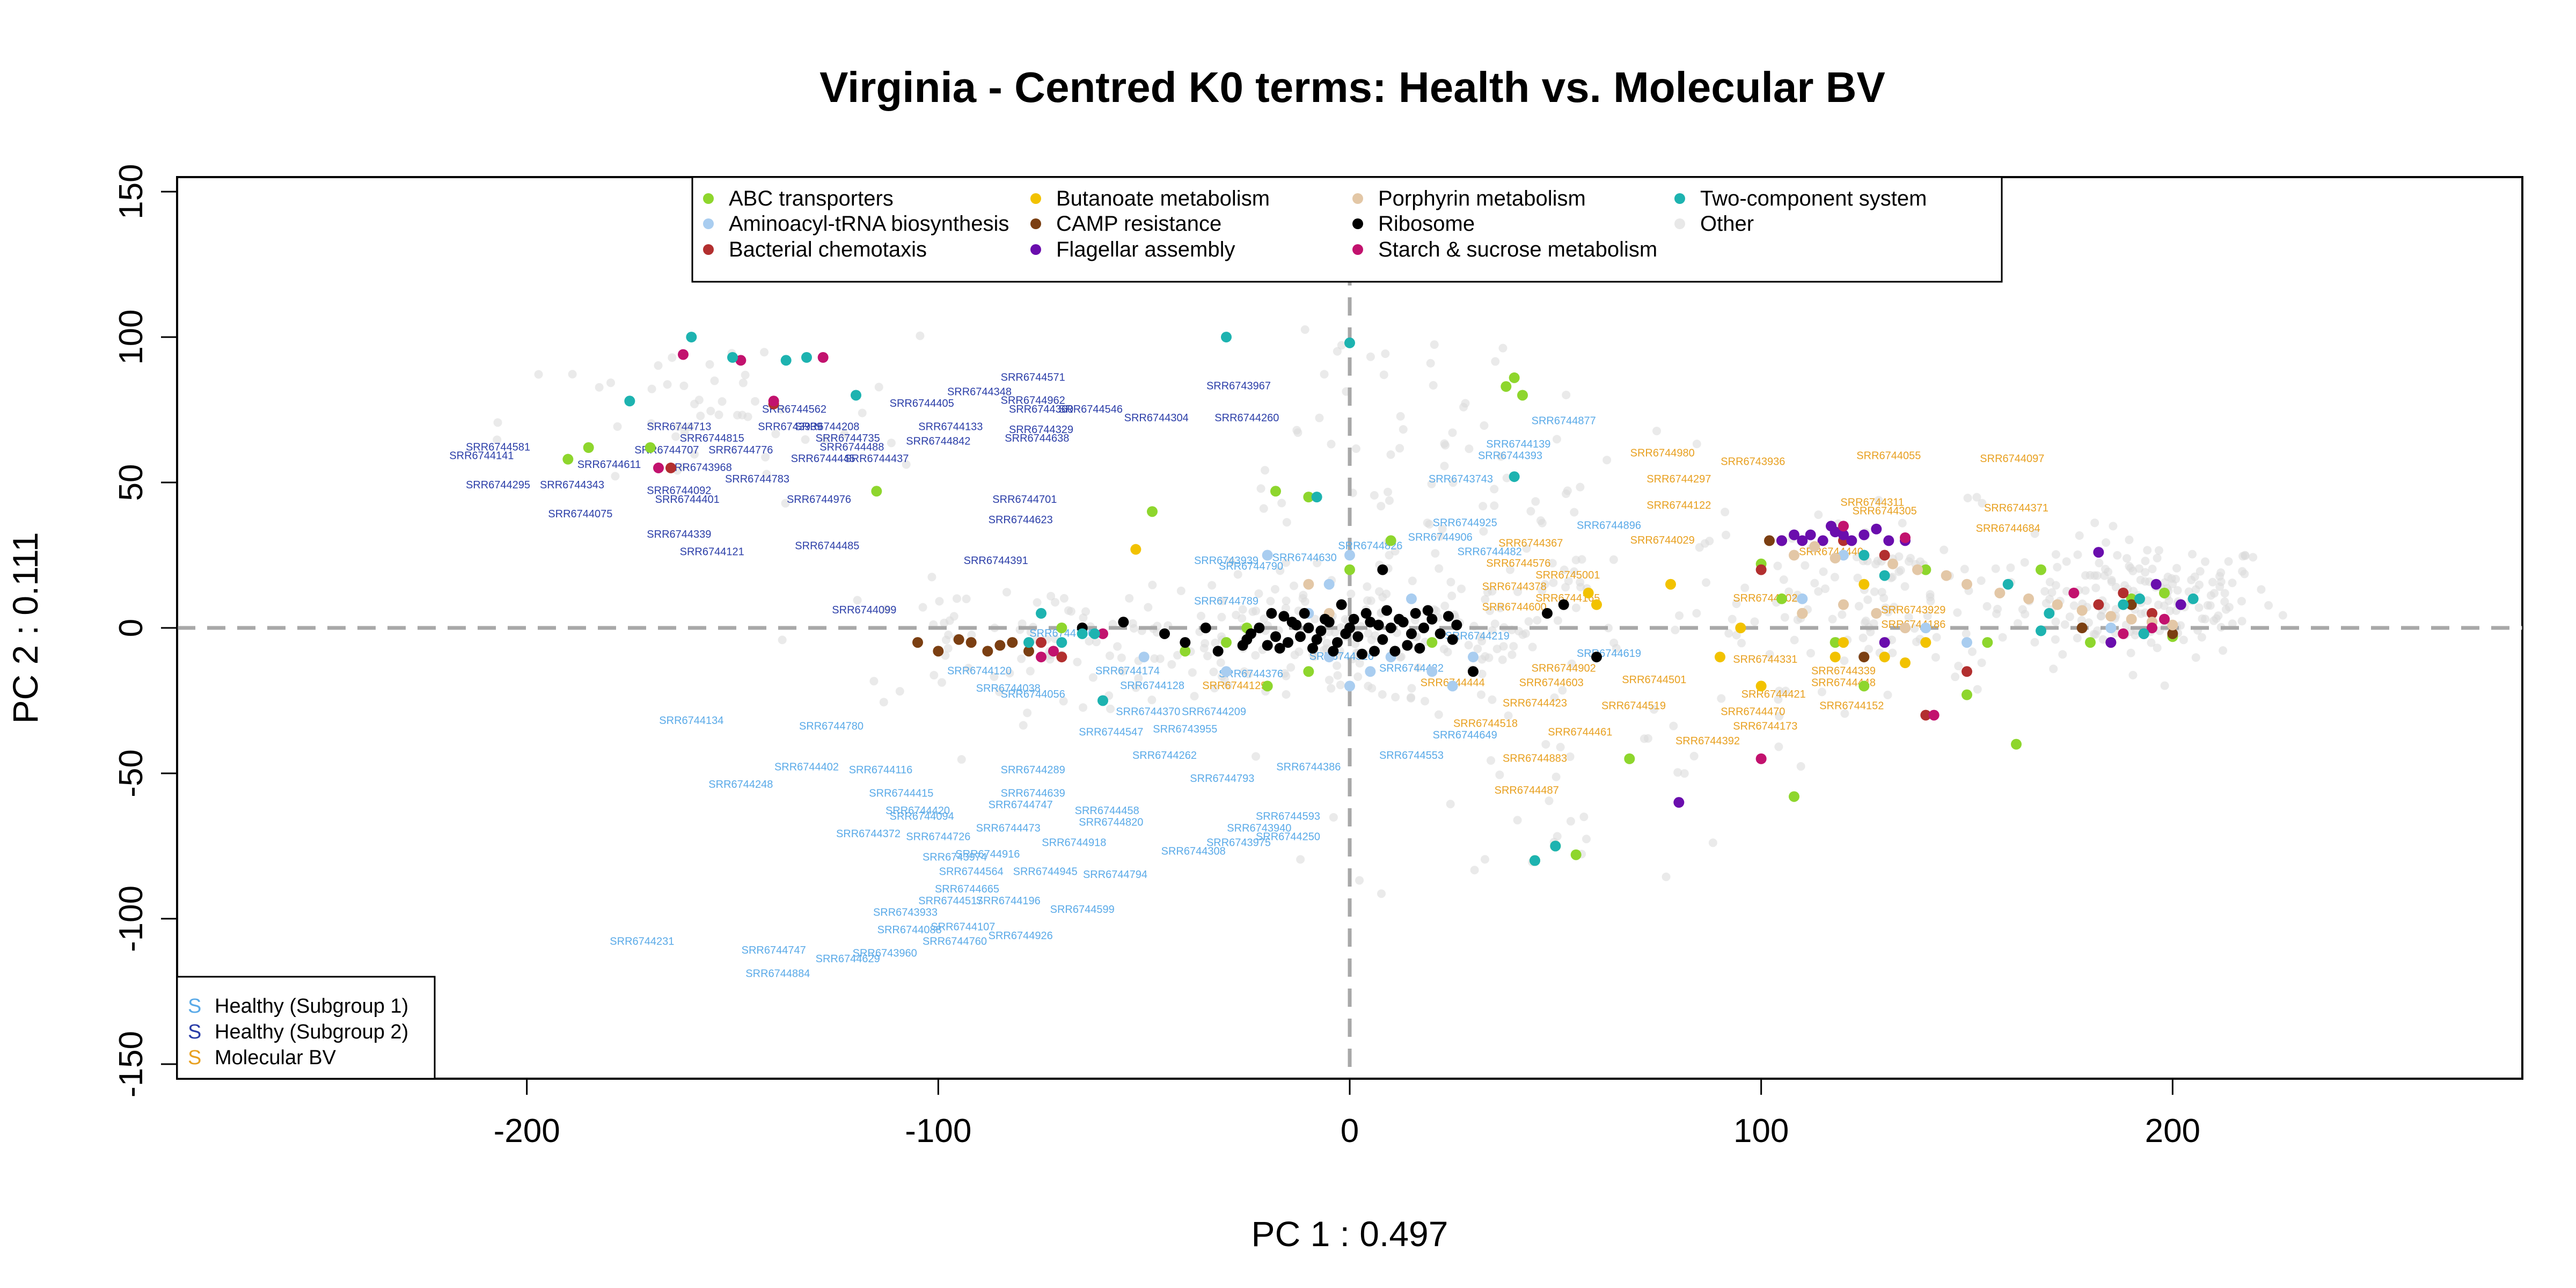 The image size is (2576, 1288). I want to click on sample-label: SRR6744372, so click(868, 834).